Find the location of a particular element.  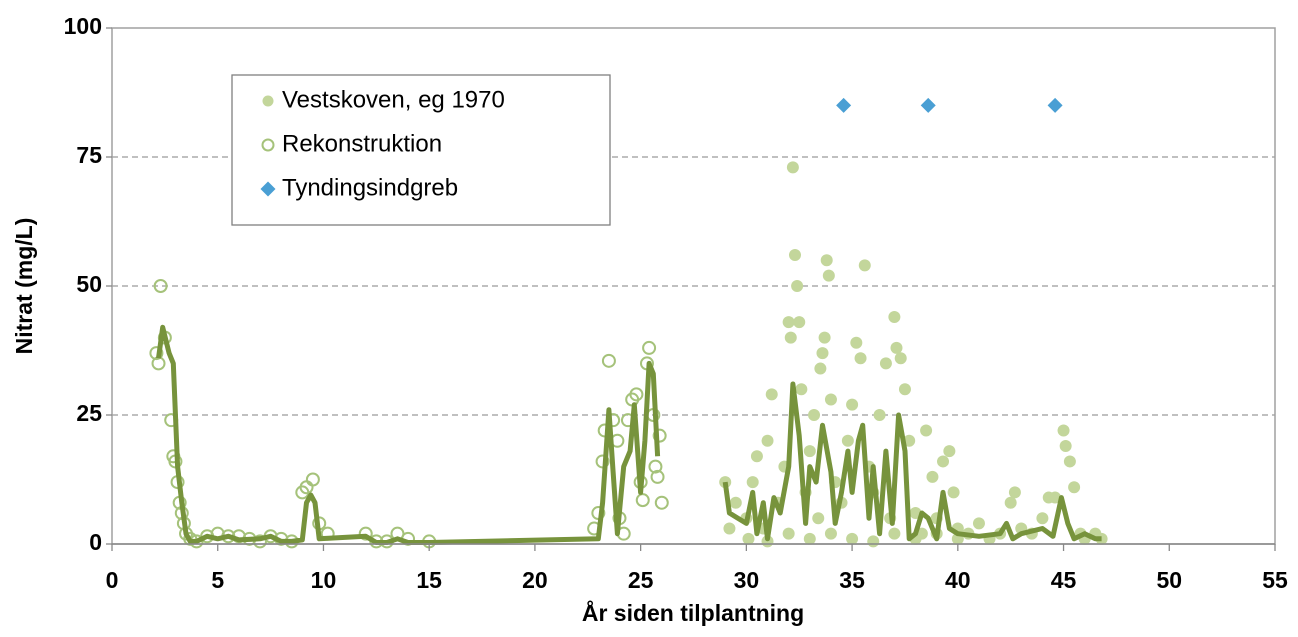

x-tick-label: 15 is located at coordinates (429, 580).